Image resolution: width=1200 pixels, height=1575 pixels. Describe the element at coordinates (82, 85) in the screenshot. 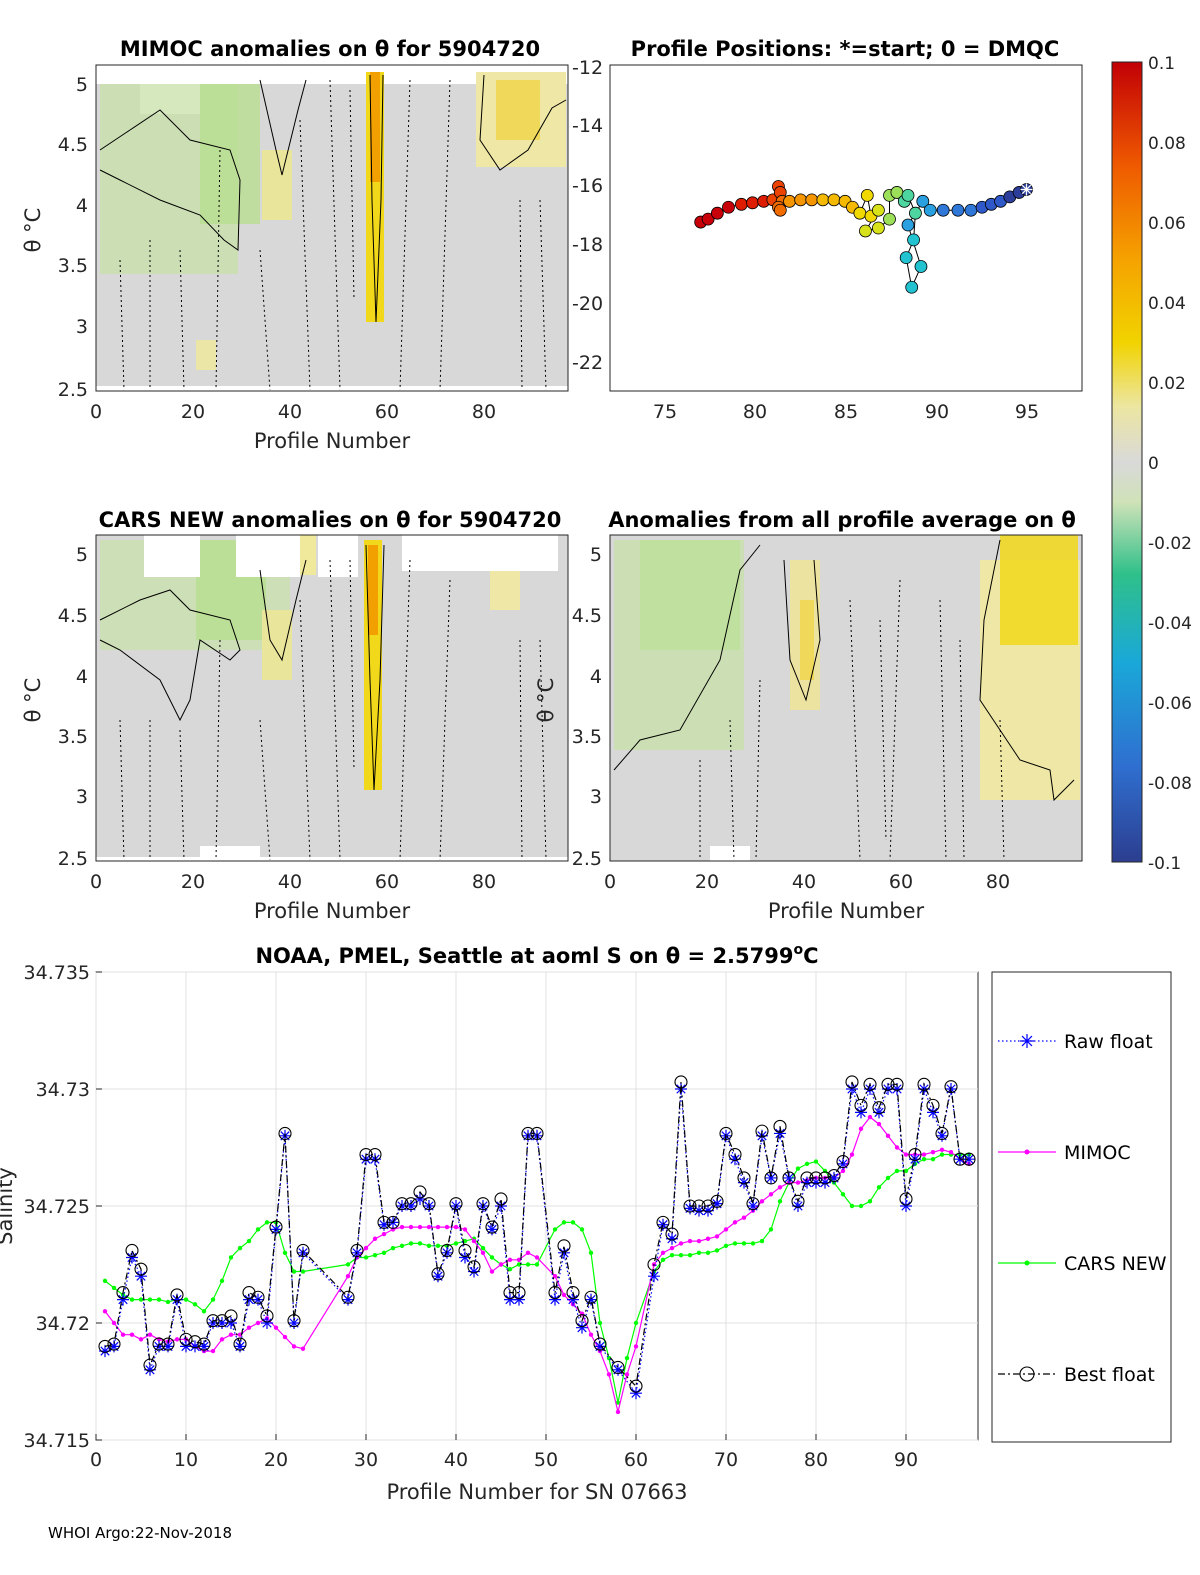

I see `mimoc-ytick: 5` at that location.